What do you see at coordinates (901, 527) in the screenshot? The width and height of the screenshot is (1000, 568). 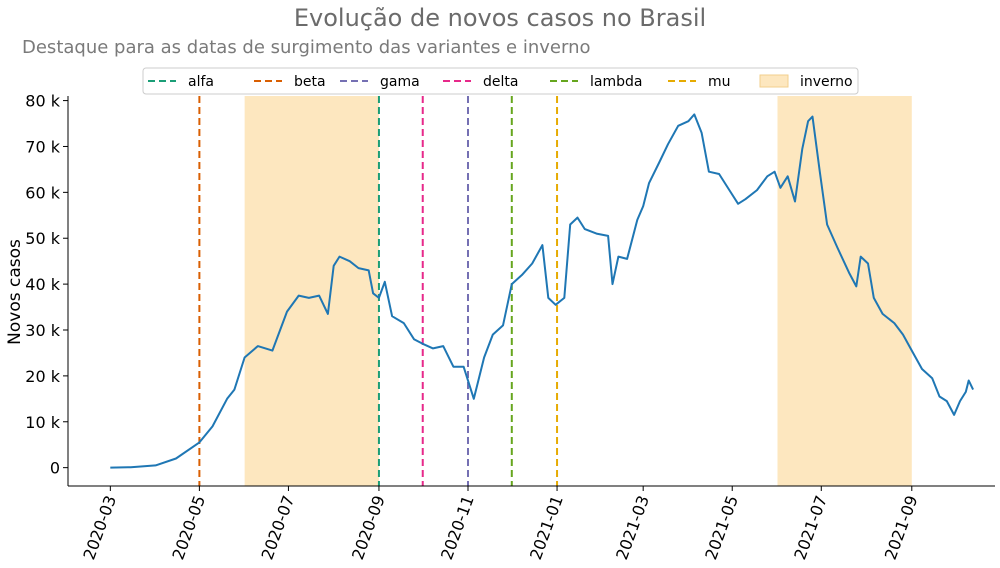 I see `x-tick-label: 2021-09` at bounding box center [901, 527].